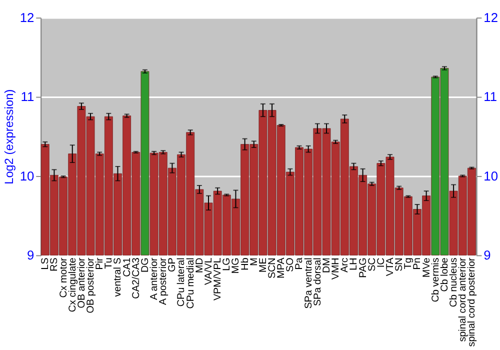 The image size is (500, 350). What do you see at coordinates (372, 265) in the screenshot?
I see `x-tick-label: SC` at bounding box center [372, 265].